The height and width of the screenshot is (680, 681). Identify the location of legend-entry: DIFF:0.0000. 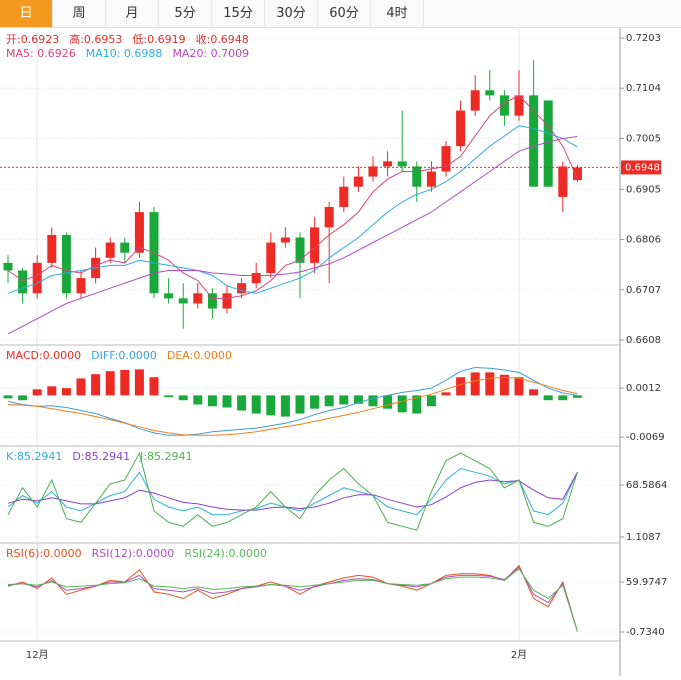
(124, 355).